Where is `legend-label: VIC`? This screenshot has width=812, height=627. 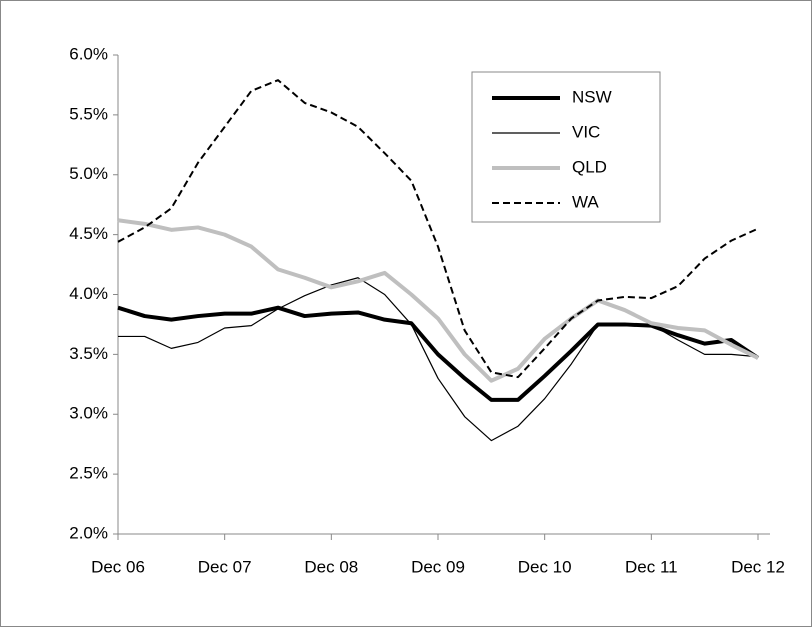
legend-label: VIC is located at coordinates (586, 131).